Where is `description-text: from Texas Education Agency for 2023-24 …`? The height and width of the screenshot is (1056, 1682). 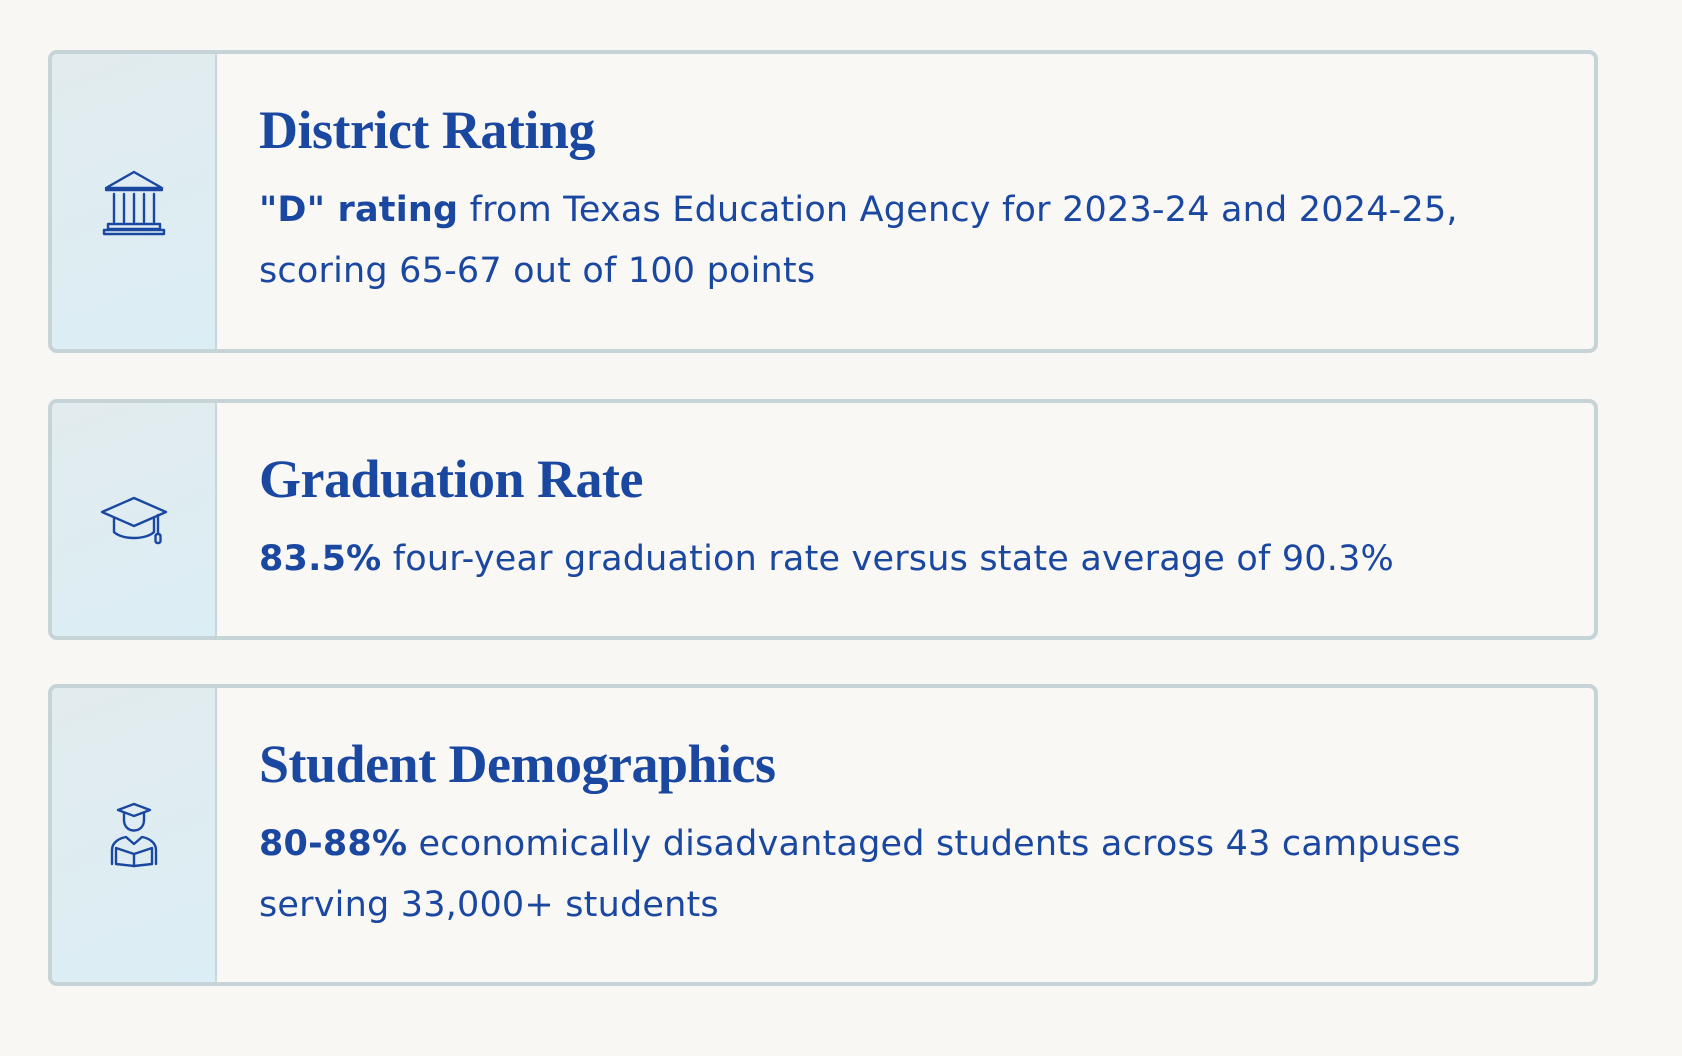 description-text: from Texas Education Agency for 2023-24 … is located at coordinates (858, 240).